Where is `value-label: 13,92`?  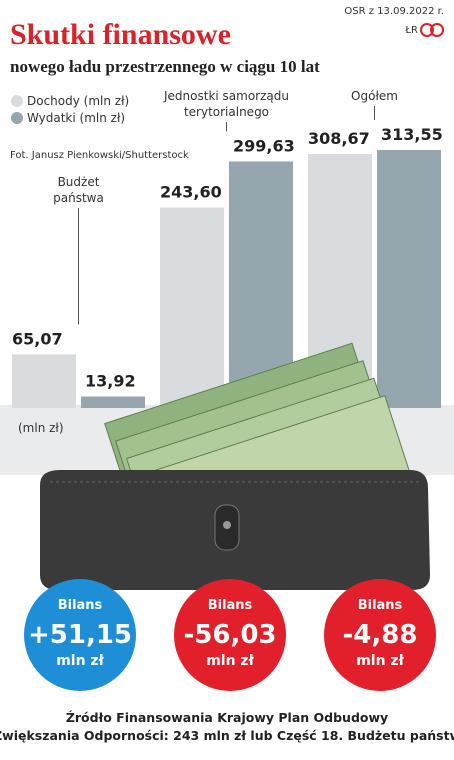 value-label: 13,92 is located at coordinates (110, 381).